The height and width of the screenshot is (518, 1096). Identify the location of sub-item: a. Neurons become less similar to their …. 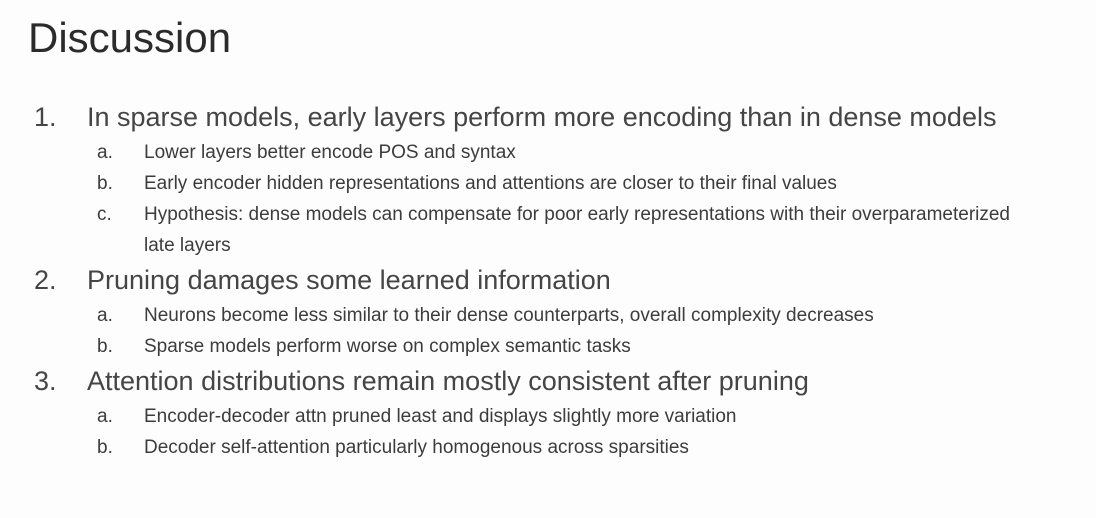
(559, 315).